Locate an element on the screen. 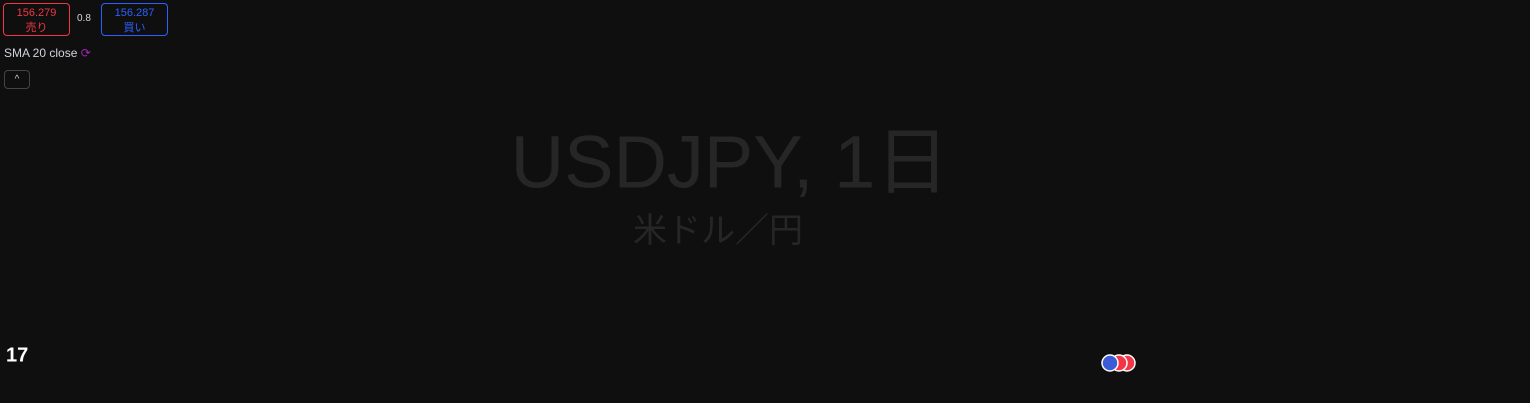 The height and width of the screenshot is (403, 1530). buy-price: 156.287 is located at coordinates (134, 13).